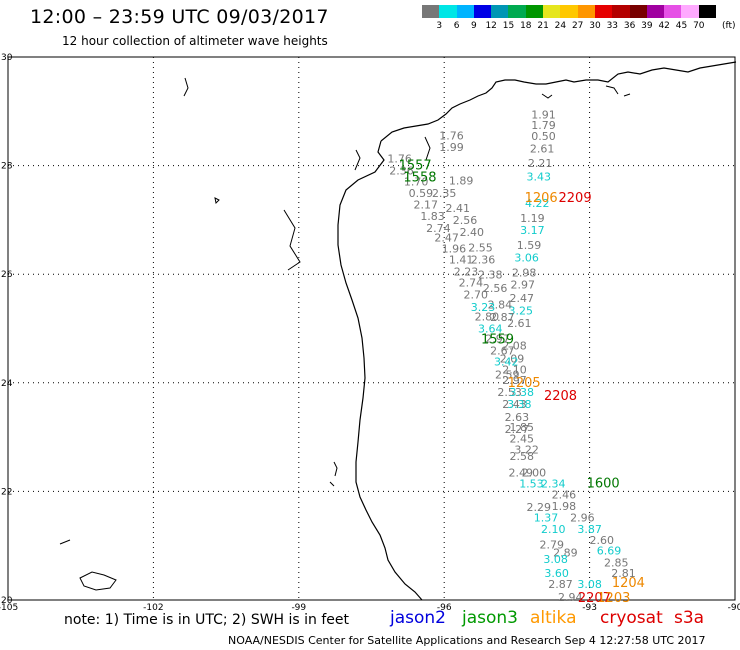 Image resolution: width=740 pixels, height=650 pixels. Describe the element at coordinates (538, 176) in the screenshot. I see `wave-height-value: 3.43` at that location.